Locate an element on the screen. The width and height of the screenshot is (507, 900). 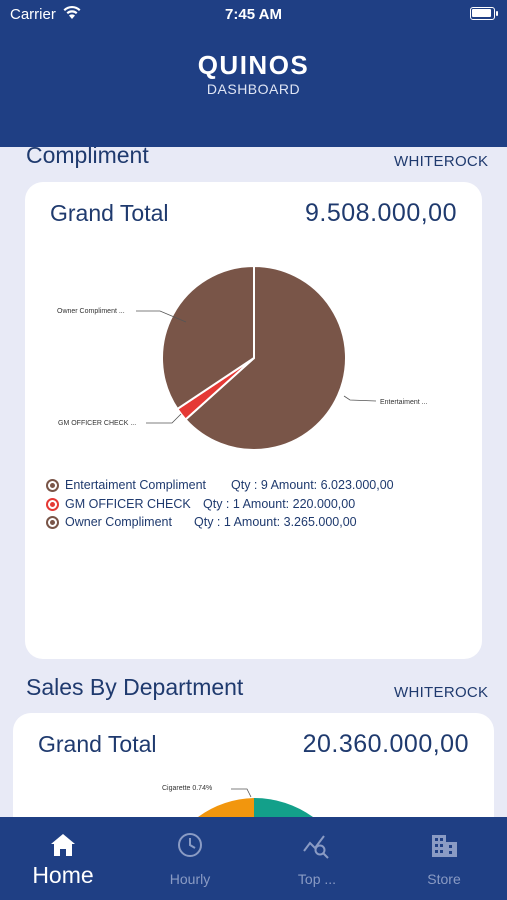
legend-item-name: GM OFFICER CHECK is located at coordinates (128, 503).